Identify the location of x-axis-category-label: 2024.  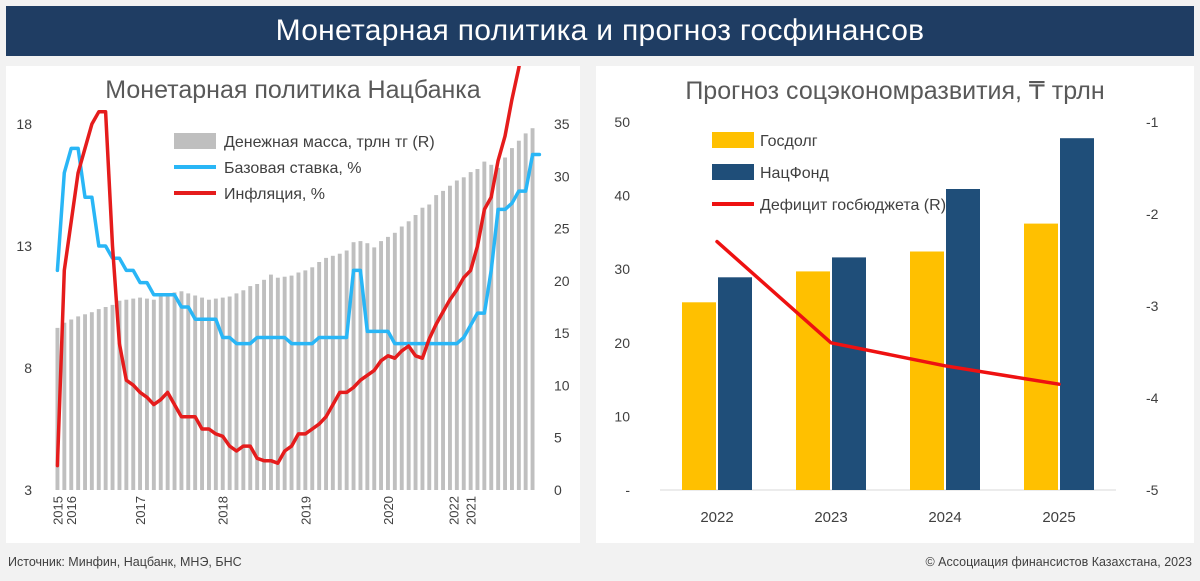
(944, 517).